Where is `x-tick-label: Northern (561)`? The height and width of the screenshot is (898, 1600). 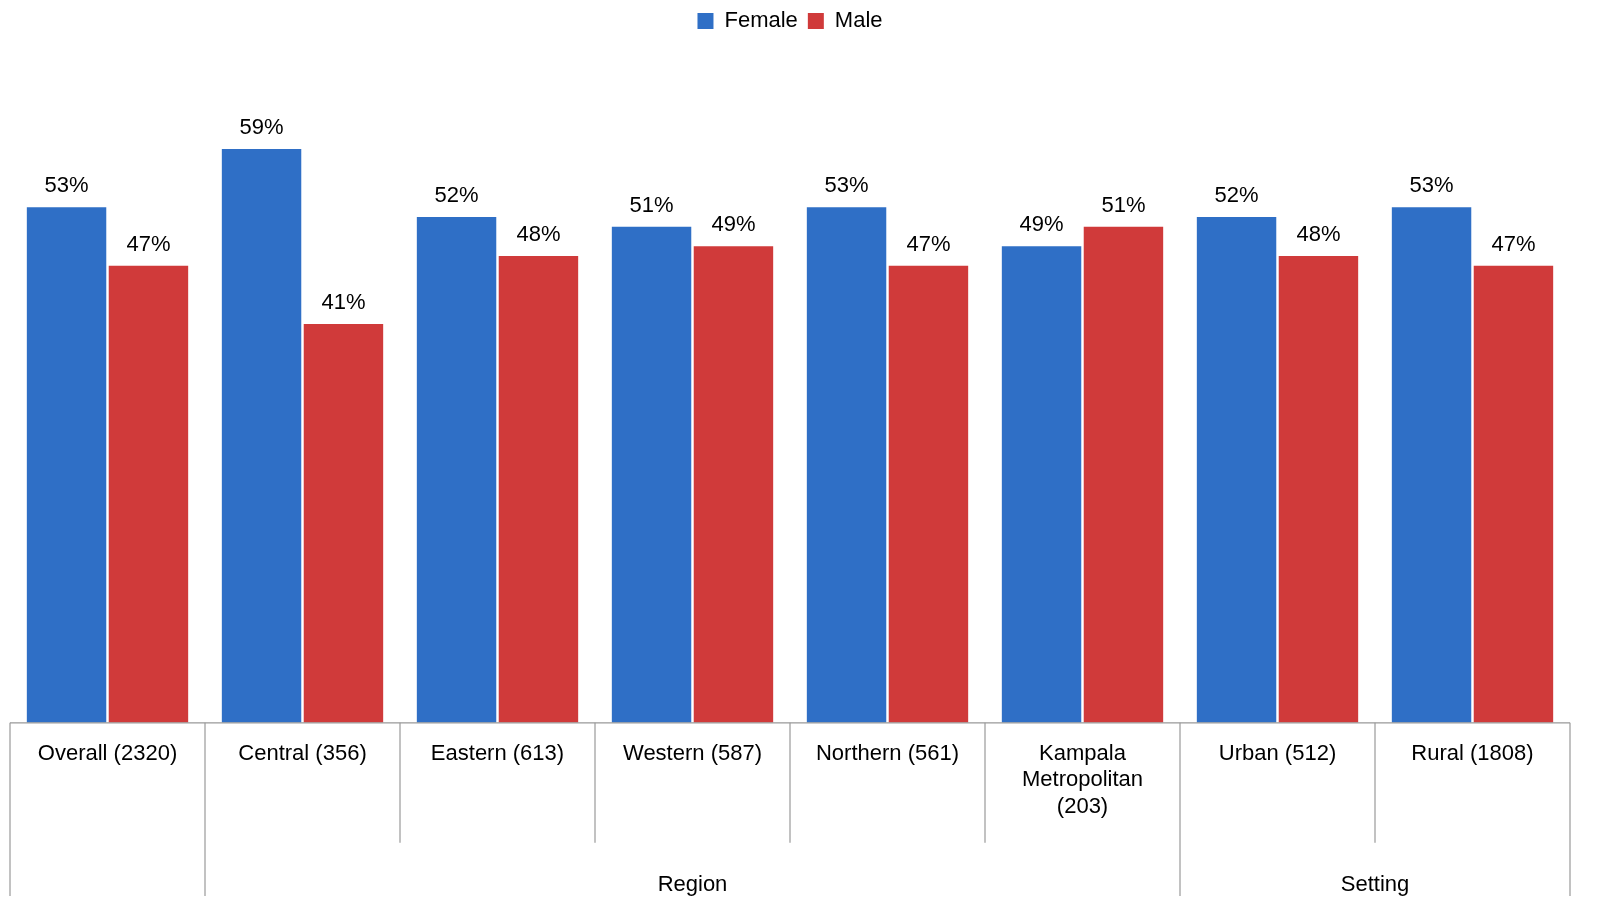
x-tick-label: Northern (561) is located at coordinates (887, 753).